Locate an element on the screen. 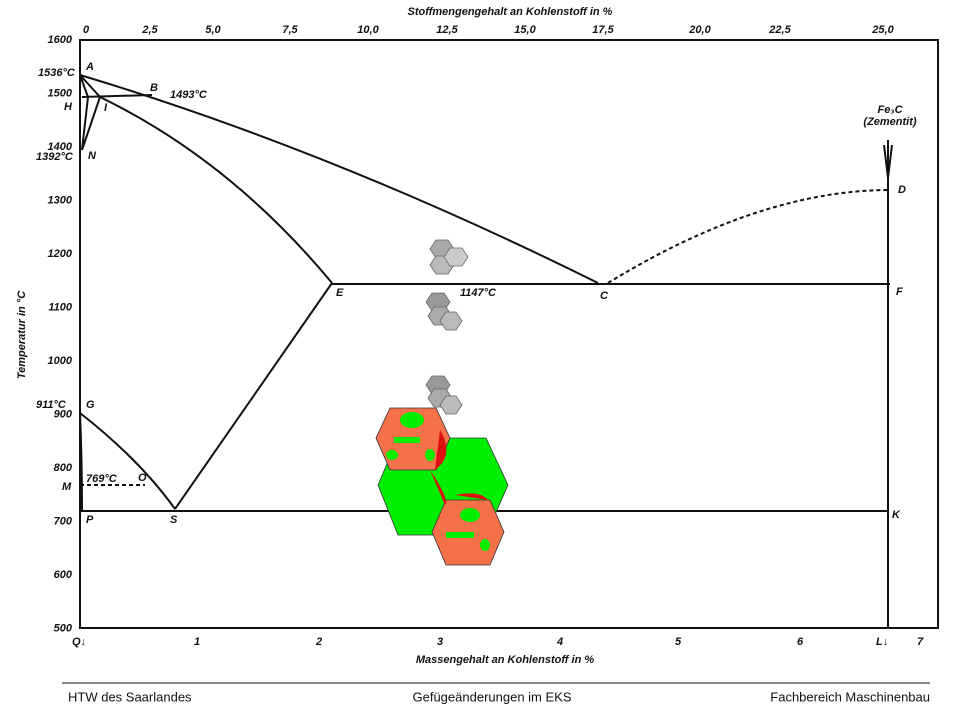  point-label: F is located at coordinates (899, 292).